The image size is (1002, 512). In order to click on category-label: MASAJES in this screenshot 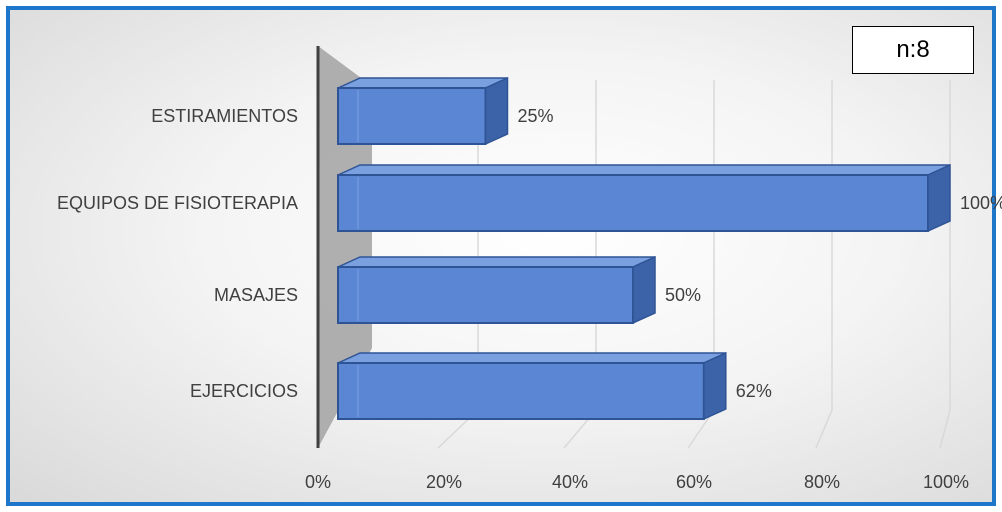, I will do `click(256, 295)`.